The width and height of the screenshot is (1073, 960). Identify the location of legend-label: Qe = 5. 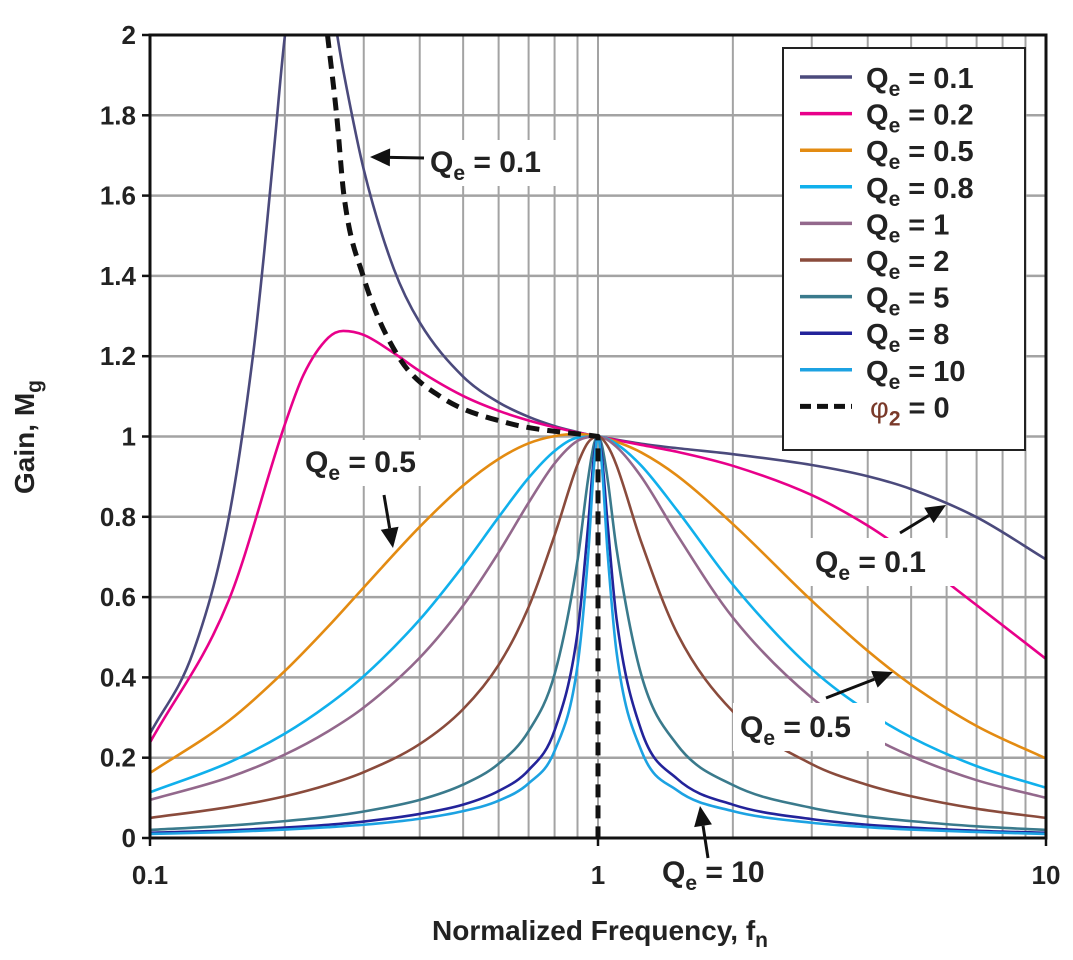
(907, 302).